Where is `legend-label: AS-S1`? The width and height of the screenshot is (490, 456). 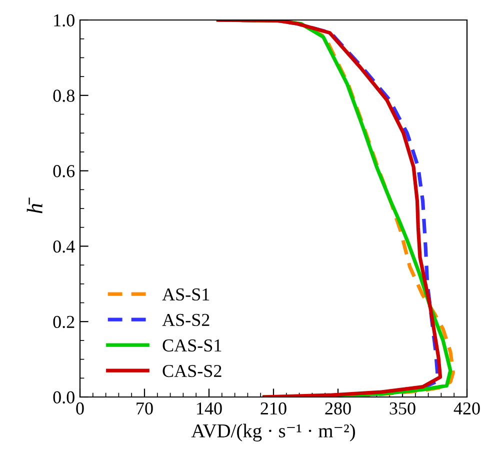 legend-label: AS-S1 is located at coordinates (186, 294).